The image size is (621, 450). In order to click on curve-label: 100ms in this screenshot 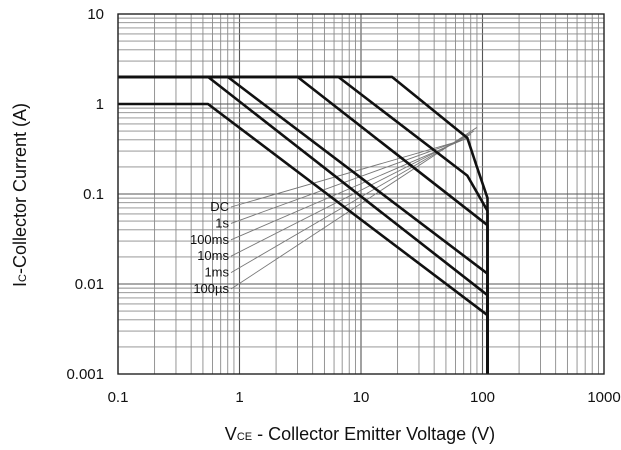, I will do `click(210, 239)`.